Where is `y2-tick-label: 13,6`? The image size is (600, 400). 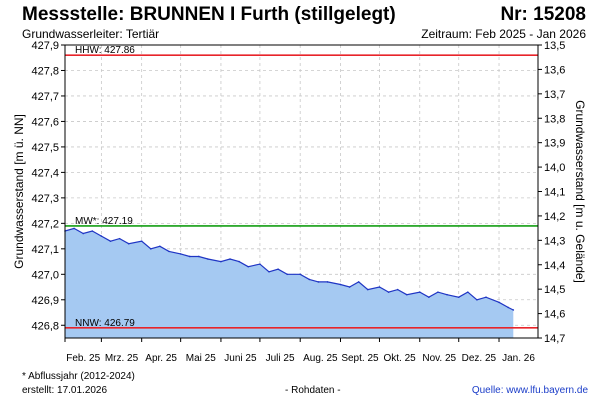
y2-tick-label: 13,6 is located at coordinates (554, 70).